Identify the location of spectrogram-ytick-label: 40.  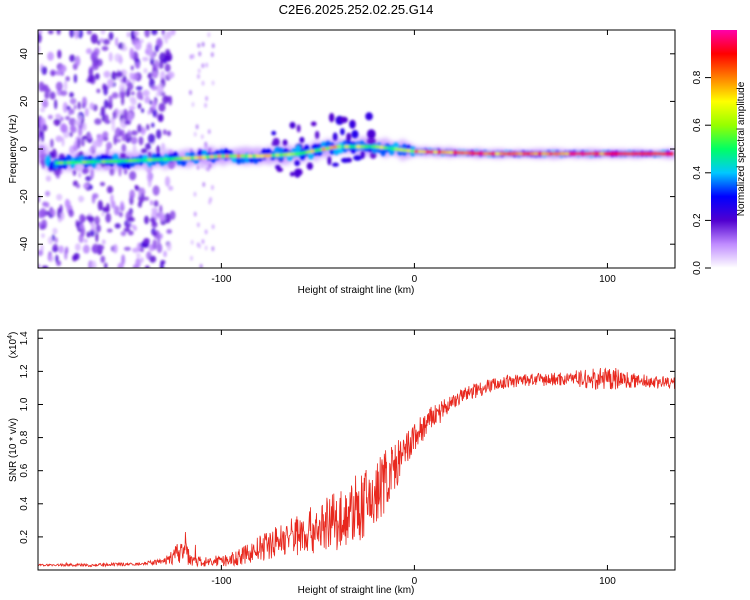
(24, 54).